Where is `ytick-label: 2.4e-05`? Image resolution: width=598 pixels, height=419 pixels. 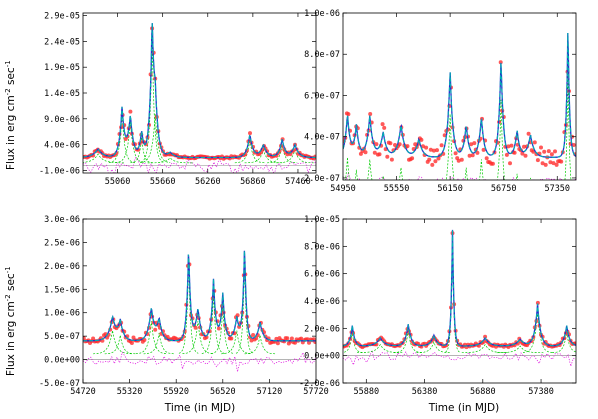 ytick-label: 2.4e-05 is located at coordinates (62, 42).